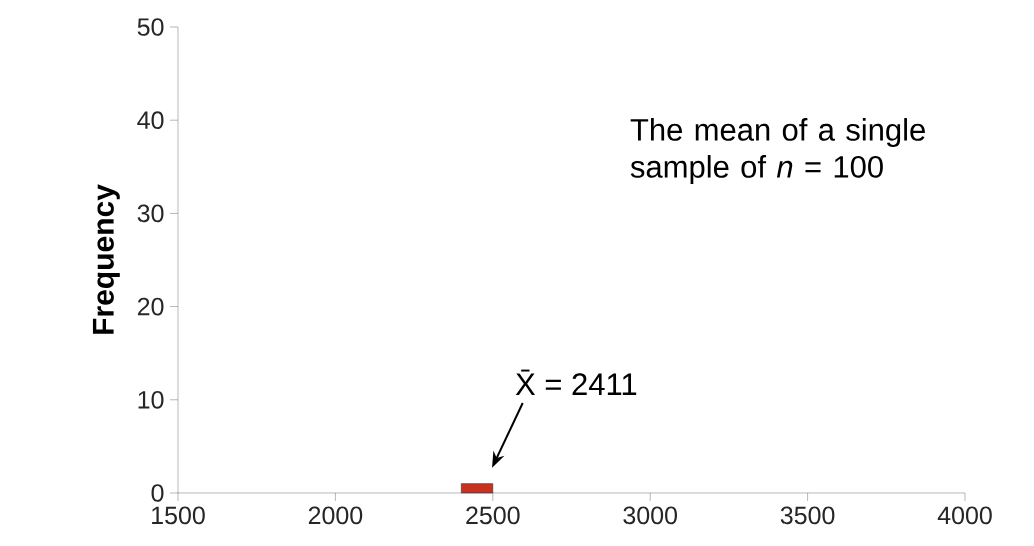 This screenshot has width=1034, height=546. I want to click on x-tick-label: 4000, so click(964, 515).